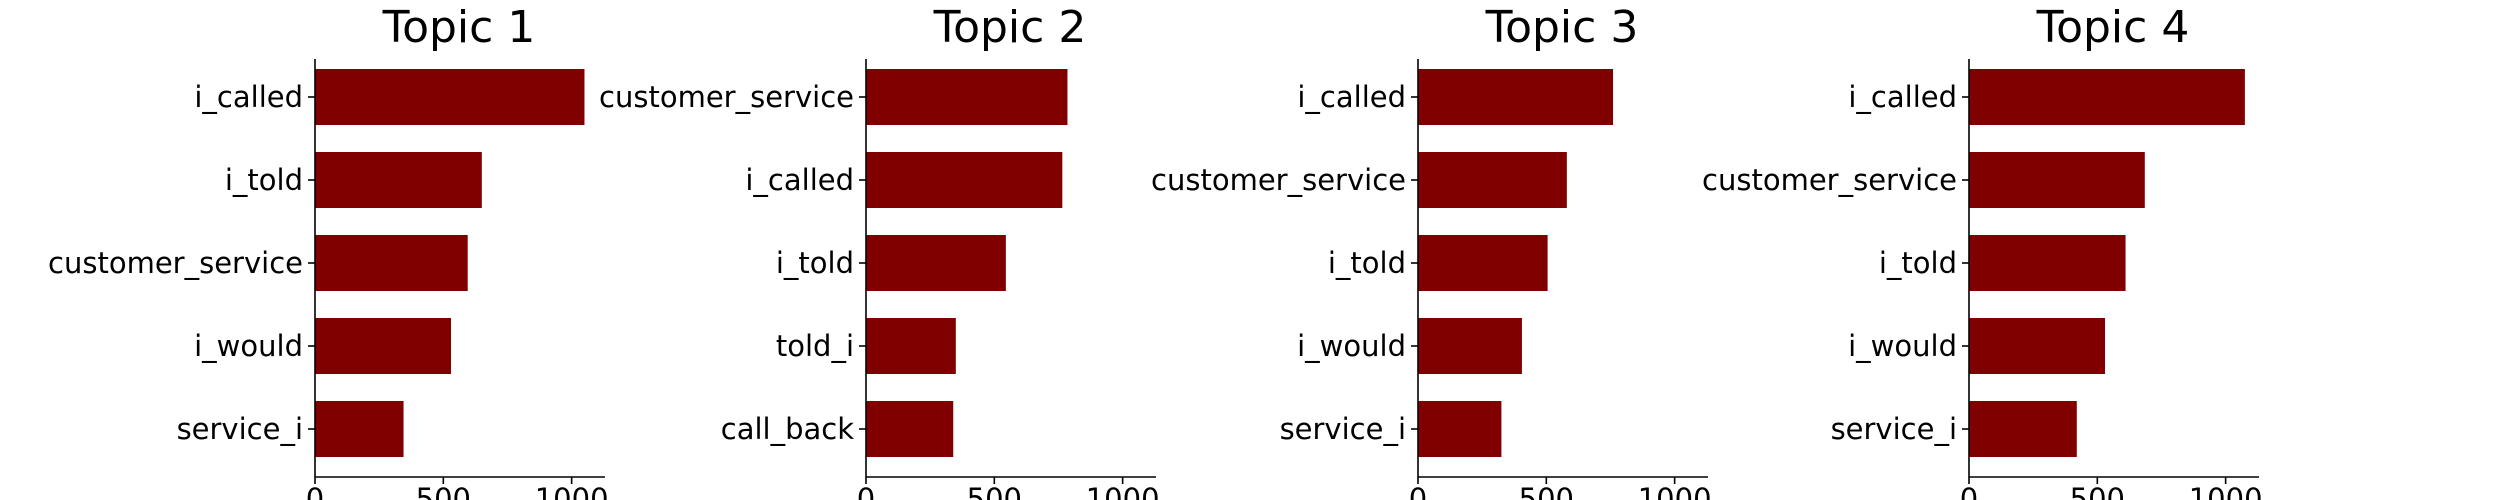 The height and width of the screenshot is (500, 2500). Describe the element at coordinates (1562, 27) in the screenshot. I see `chart-title: Topic 3` at that location.